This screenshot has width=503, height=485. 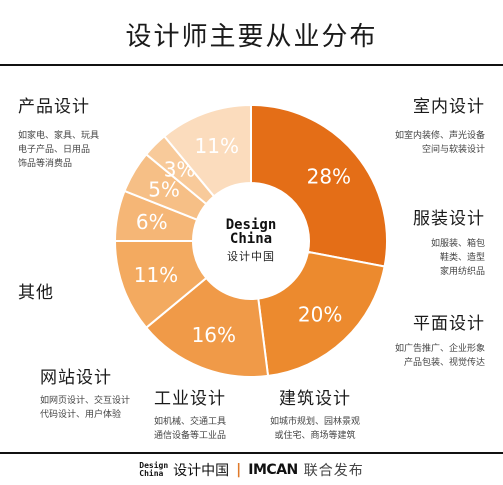 What do you see at coordinates (439, 349) in the screenshot?
I see `annotation-desc: 如广告推广、企业形象` at bounding box center [439, 349].